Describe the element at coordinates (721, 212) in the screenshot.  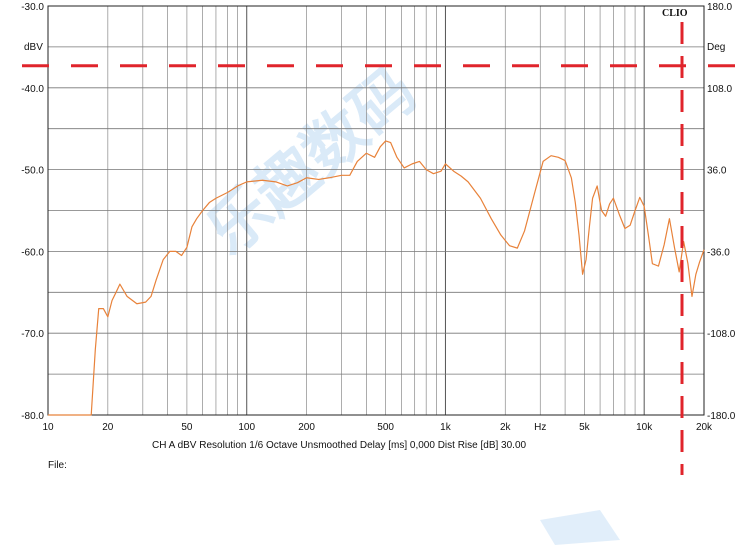
I see `right-axis-labels: 180.0 108.0 36.0 -36.0 -108.0 -180.0` at that location.